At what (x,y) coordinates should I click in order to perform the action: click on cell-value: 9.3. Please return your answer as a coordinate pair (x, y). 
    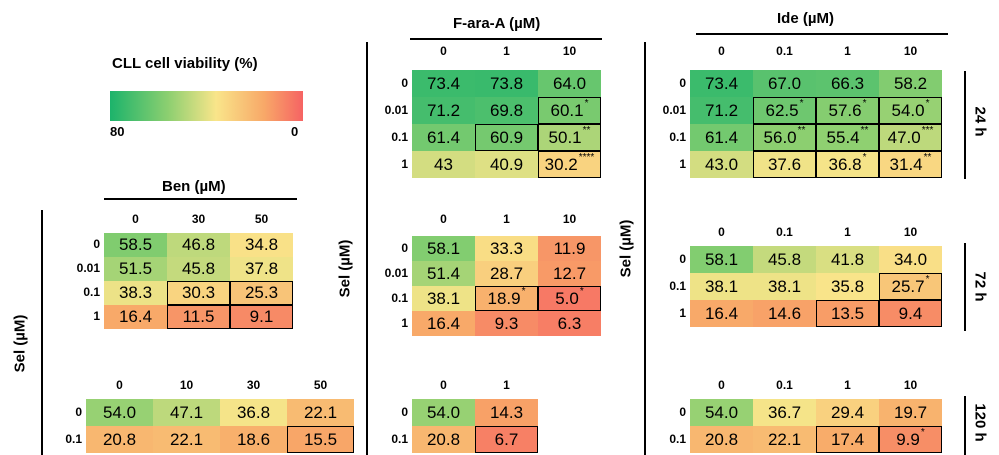
    Looking at the image, I should click on (506, 323).